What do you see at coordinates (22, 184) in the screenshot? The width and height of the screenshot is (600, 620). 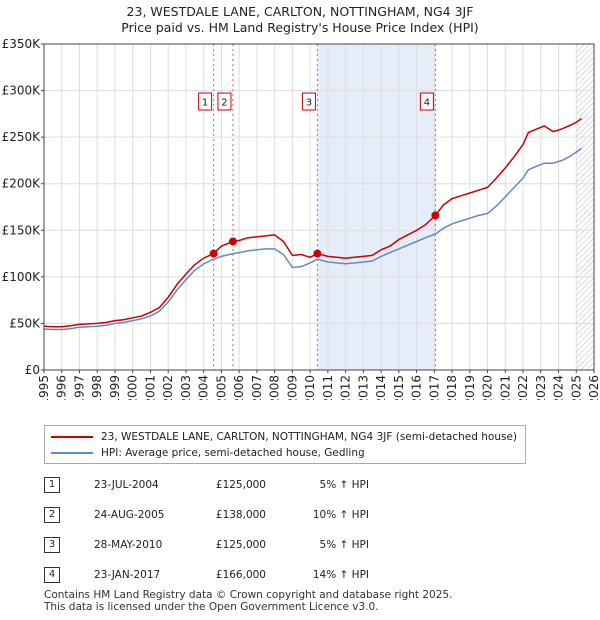 I see `y-tick-label: £200K` at bounding box center [22, 184].